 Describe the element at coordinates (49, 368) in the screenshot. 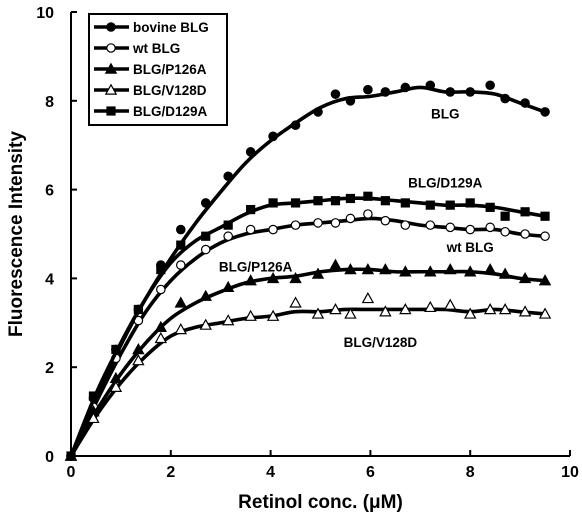

I see `y-tick-label: 2` at that location.